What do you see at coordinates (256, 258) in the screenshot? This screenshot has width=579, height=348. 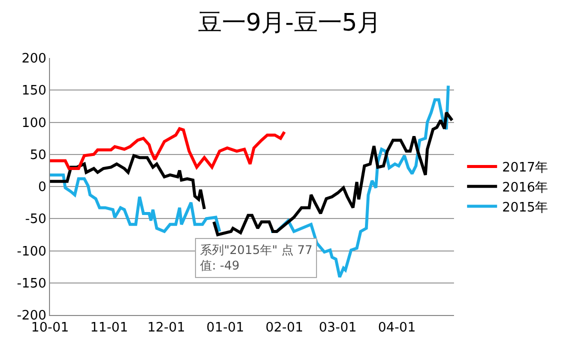 I see `annotation: 系列"2015年" 点 77 值: -49` at bounding box center [256, 258].